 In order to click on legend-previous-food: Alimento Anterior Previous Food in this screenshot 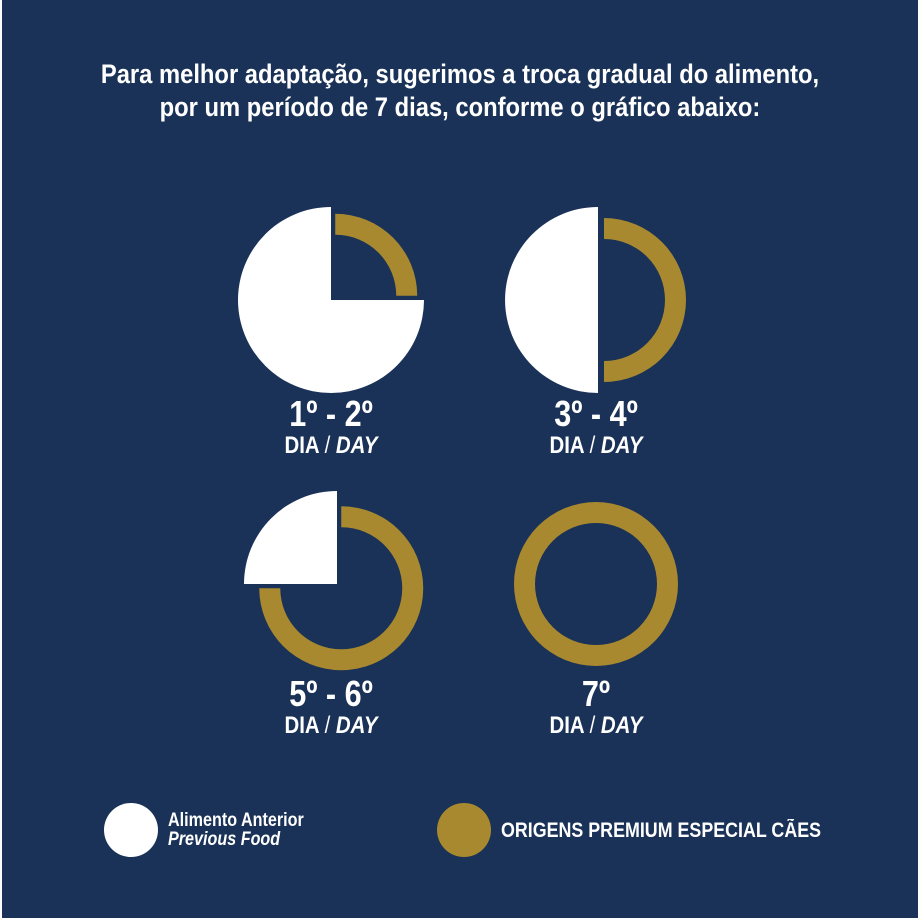, I will do `click(216, 830)`.